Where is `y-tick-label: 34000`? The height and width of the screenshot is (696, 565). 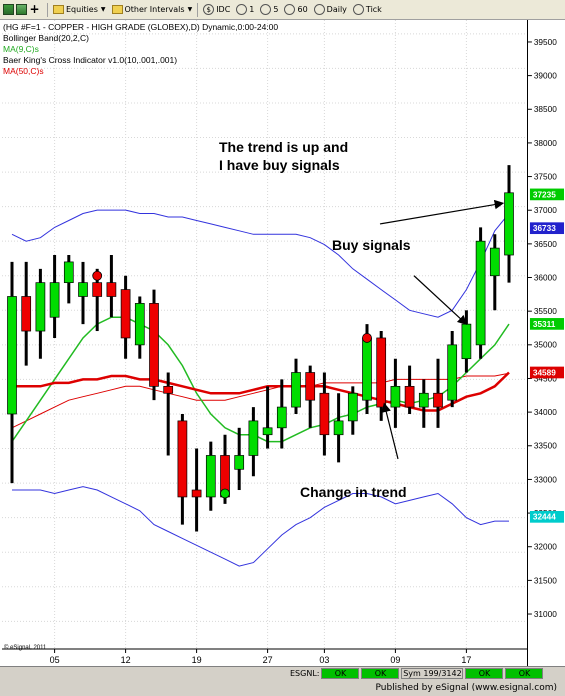 y-tick-label: 34000 is located at coordinates (545, 412).